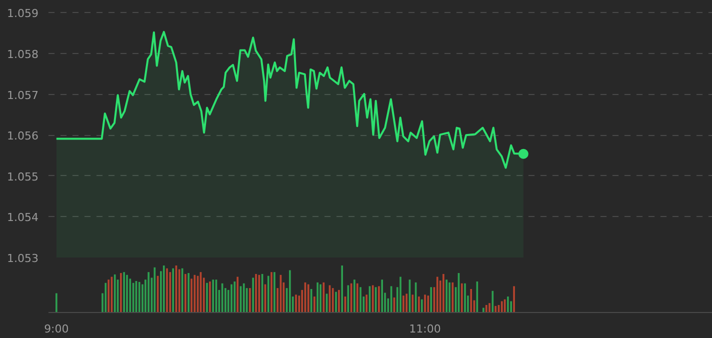  Describe the element at coordinates (56, 329) in the screenshot. I see `x-tick-label: 9:00` at that location.